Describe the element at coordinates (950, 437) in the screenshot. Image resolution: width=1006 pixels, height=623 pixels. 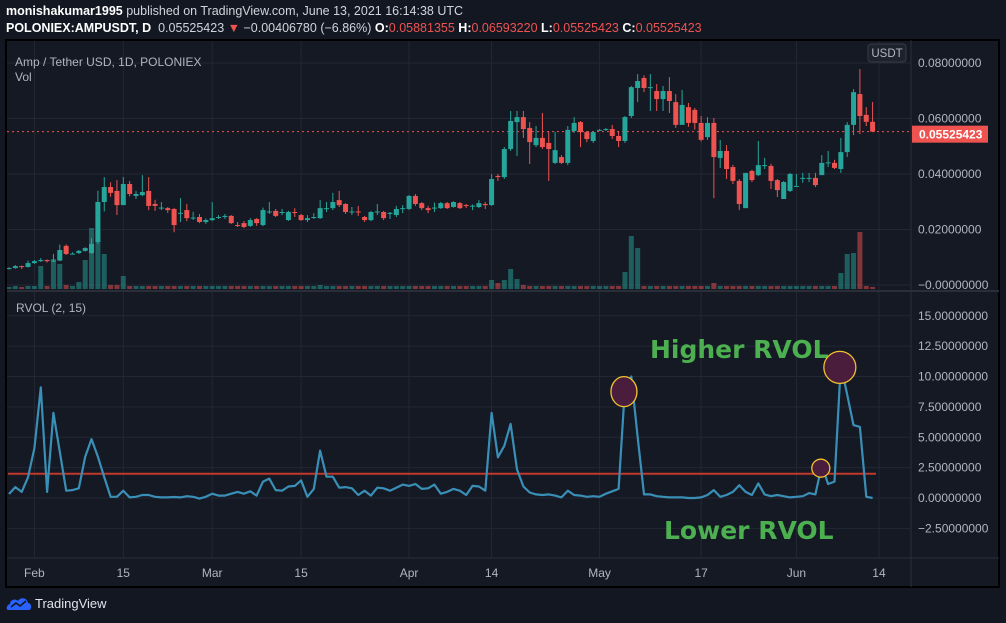
I see `rvol-tick-label: 5.00000000` at that location.